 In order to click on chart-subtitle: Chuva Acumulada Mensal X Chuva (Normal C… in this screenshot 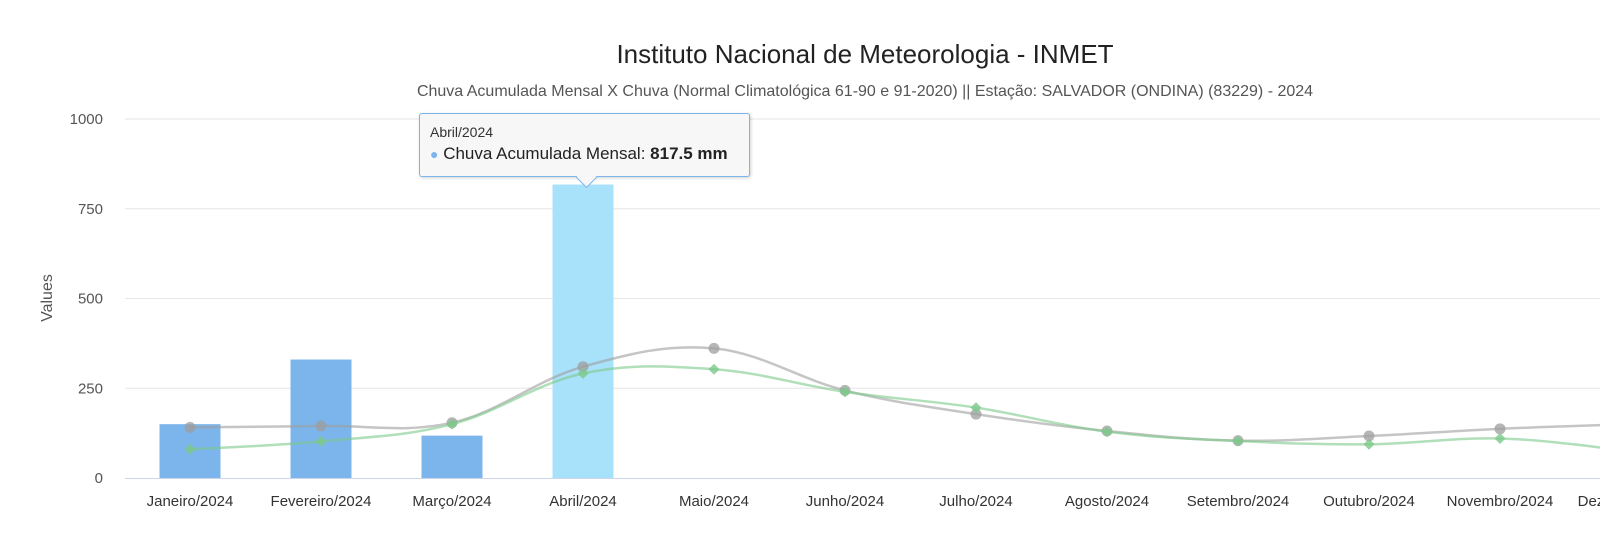, I will do `click(865, 91)`.